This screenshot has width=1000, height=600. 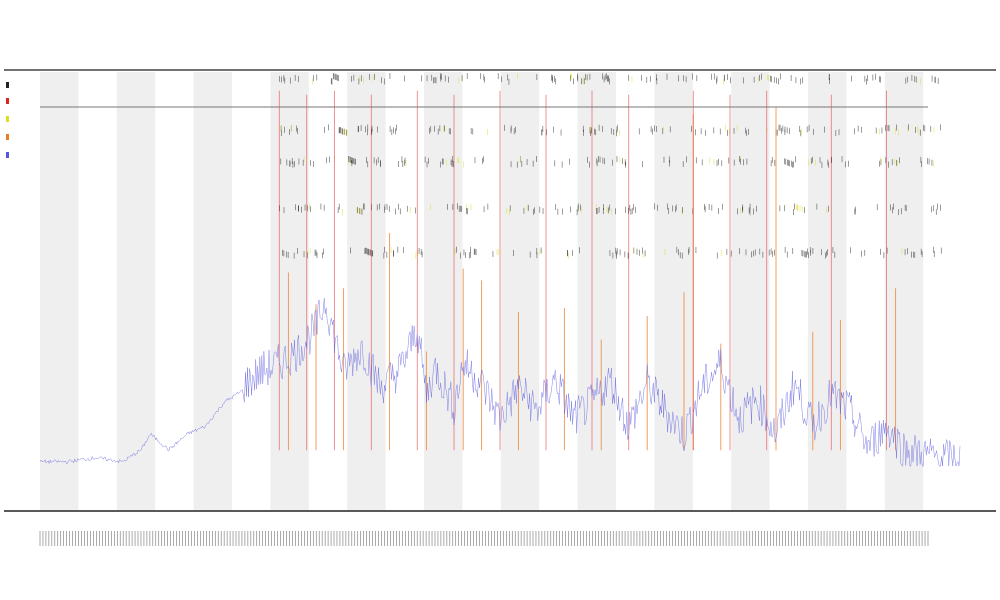 I want to click on legend-swatch-black, so click(x=7, y=85).